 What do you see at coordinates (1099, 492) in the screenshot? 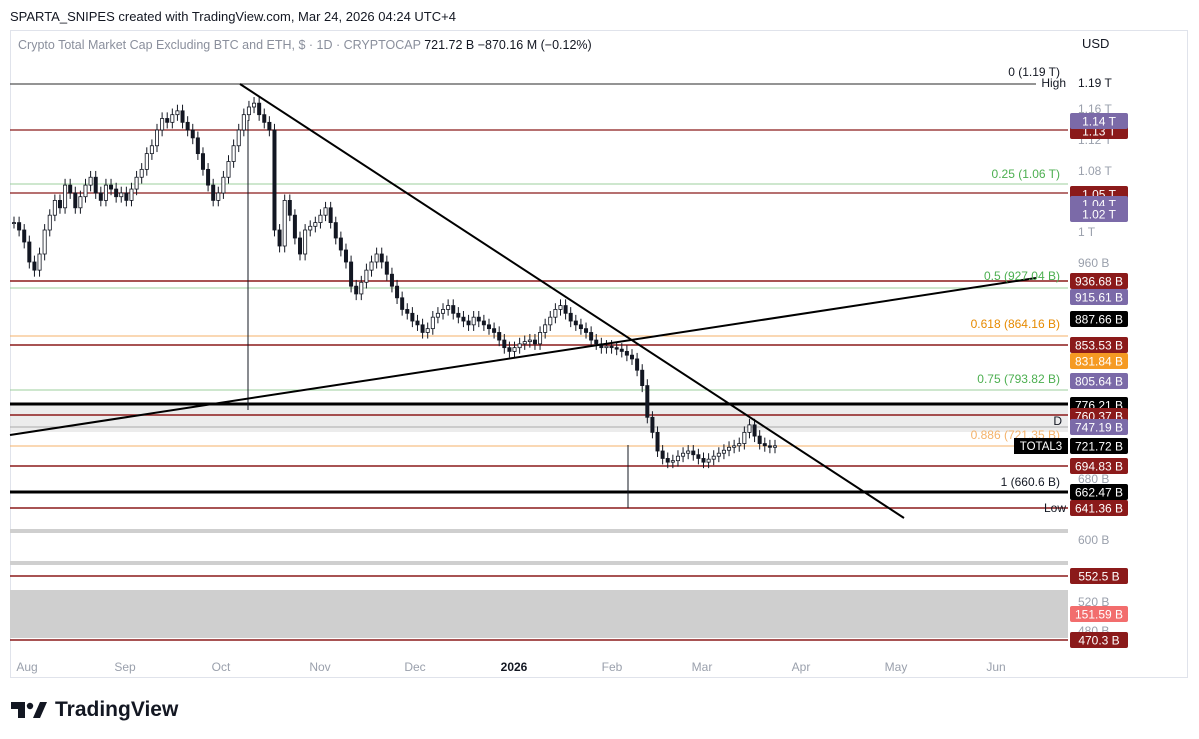
I see `price-tag: 662.47 B` at bounding box center [1099, 492].